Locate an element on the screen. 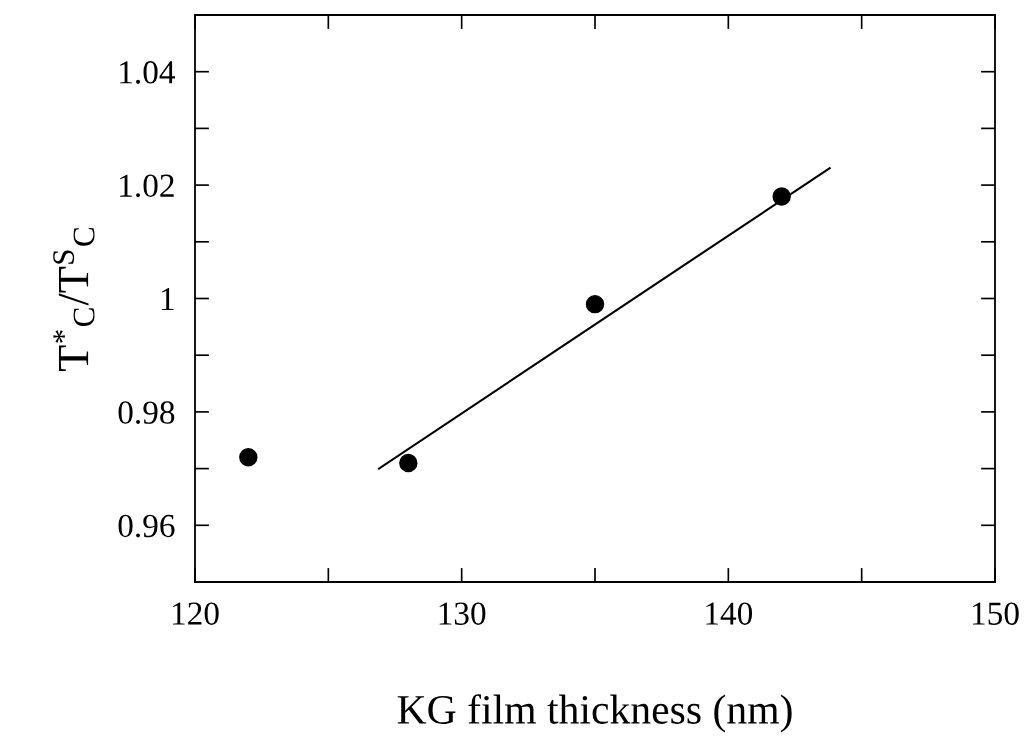 This screenshot has width=1035, height=742. y-tick-label: 1.02 is located at coordinates (147, 186).